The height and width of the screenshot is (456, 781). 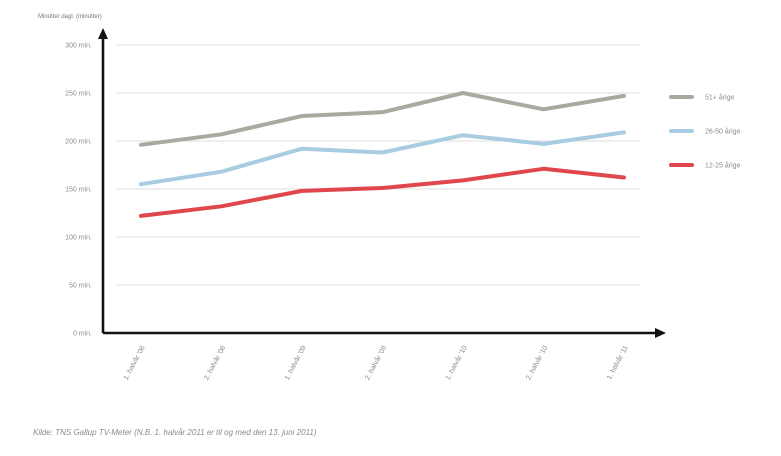 What do you see at coordinates (78, 238) in the screenshot?
I see `y-tick-label: 100 min.` at bounding box center [78, 238].